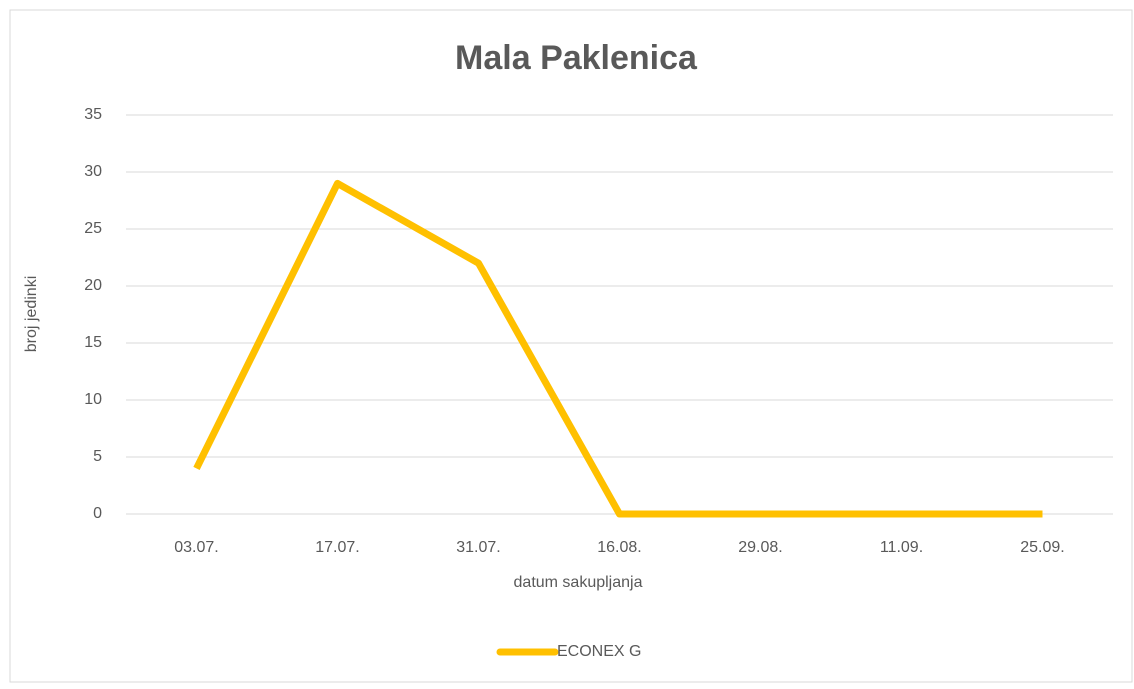 This screenshot has width=1134, height=689. I want to click on x-tick-label: 03.07., so click(196, 547).